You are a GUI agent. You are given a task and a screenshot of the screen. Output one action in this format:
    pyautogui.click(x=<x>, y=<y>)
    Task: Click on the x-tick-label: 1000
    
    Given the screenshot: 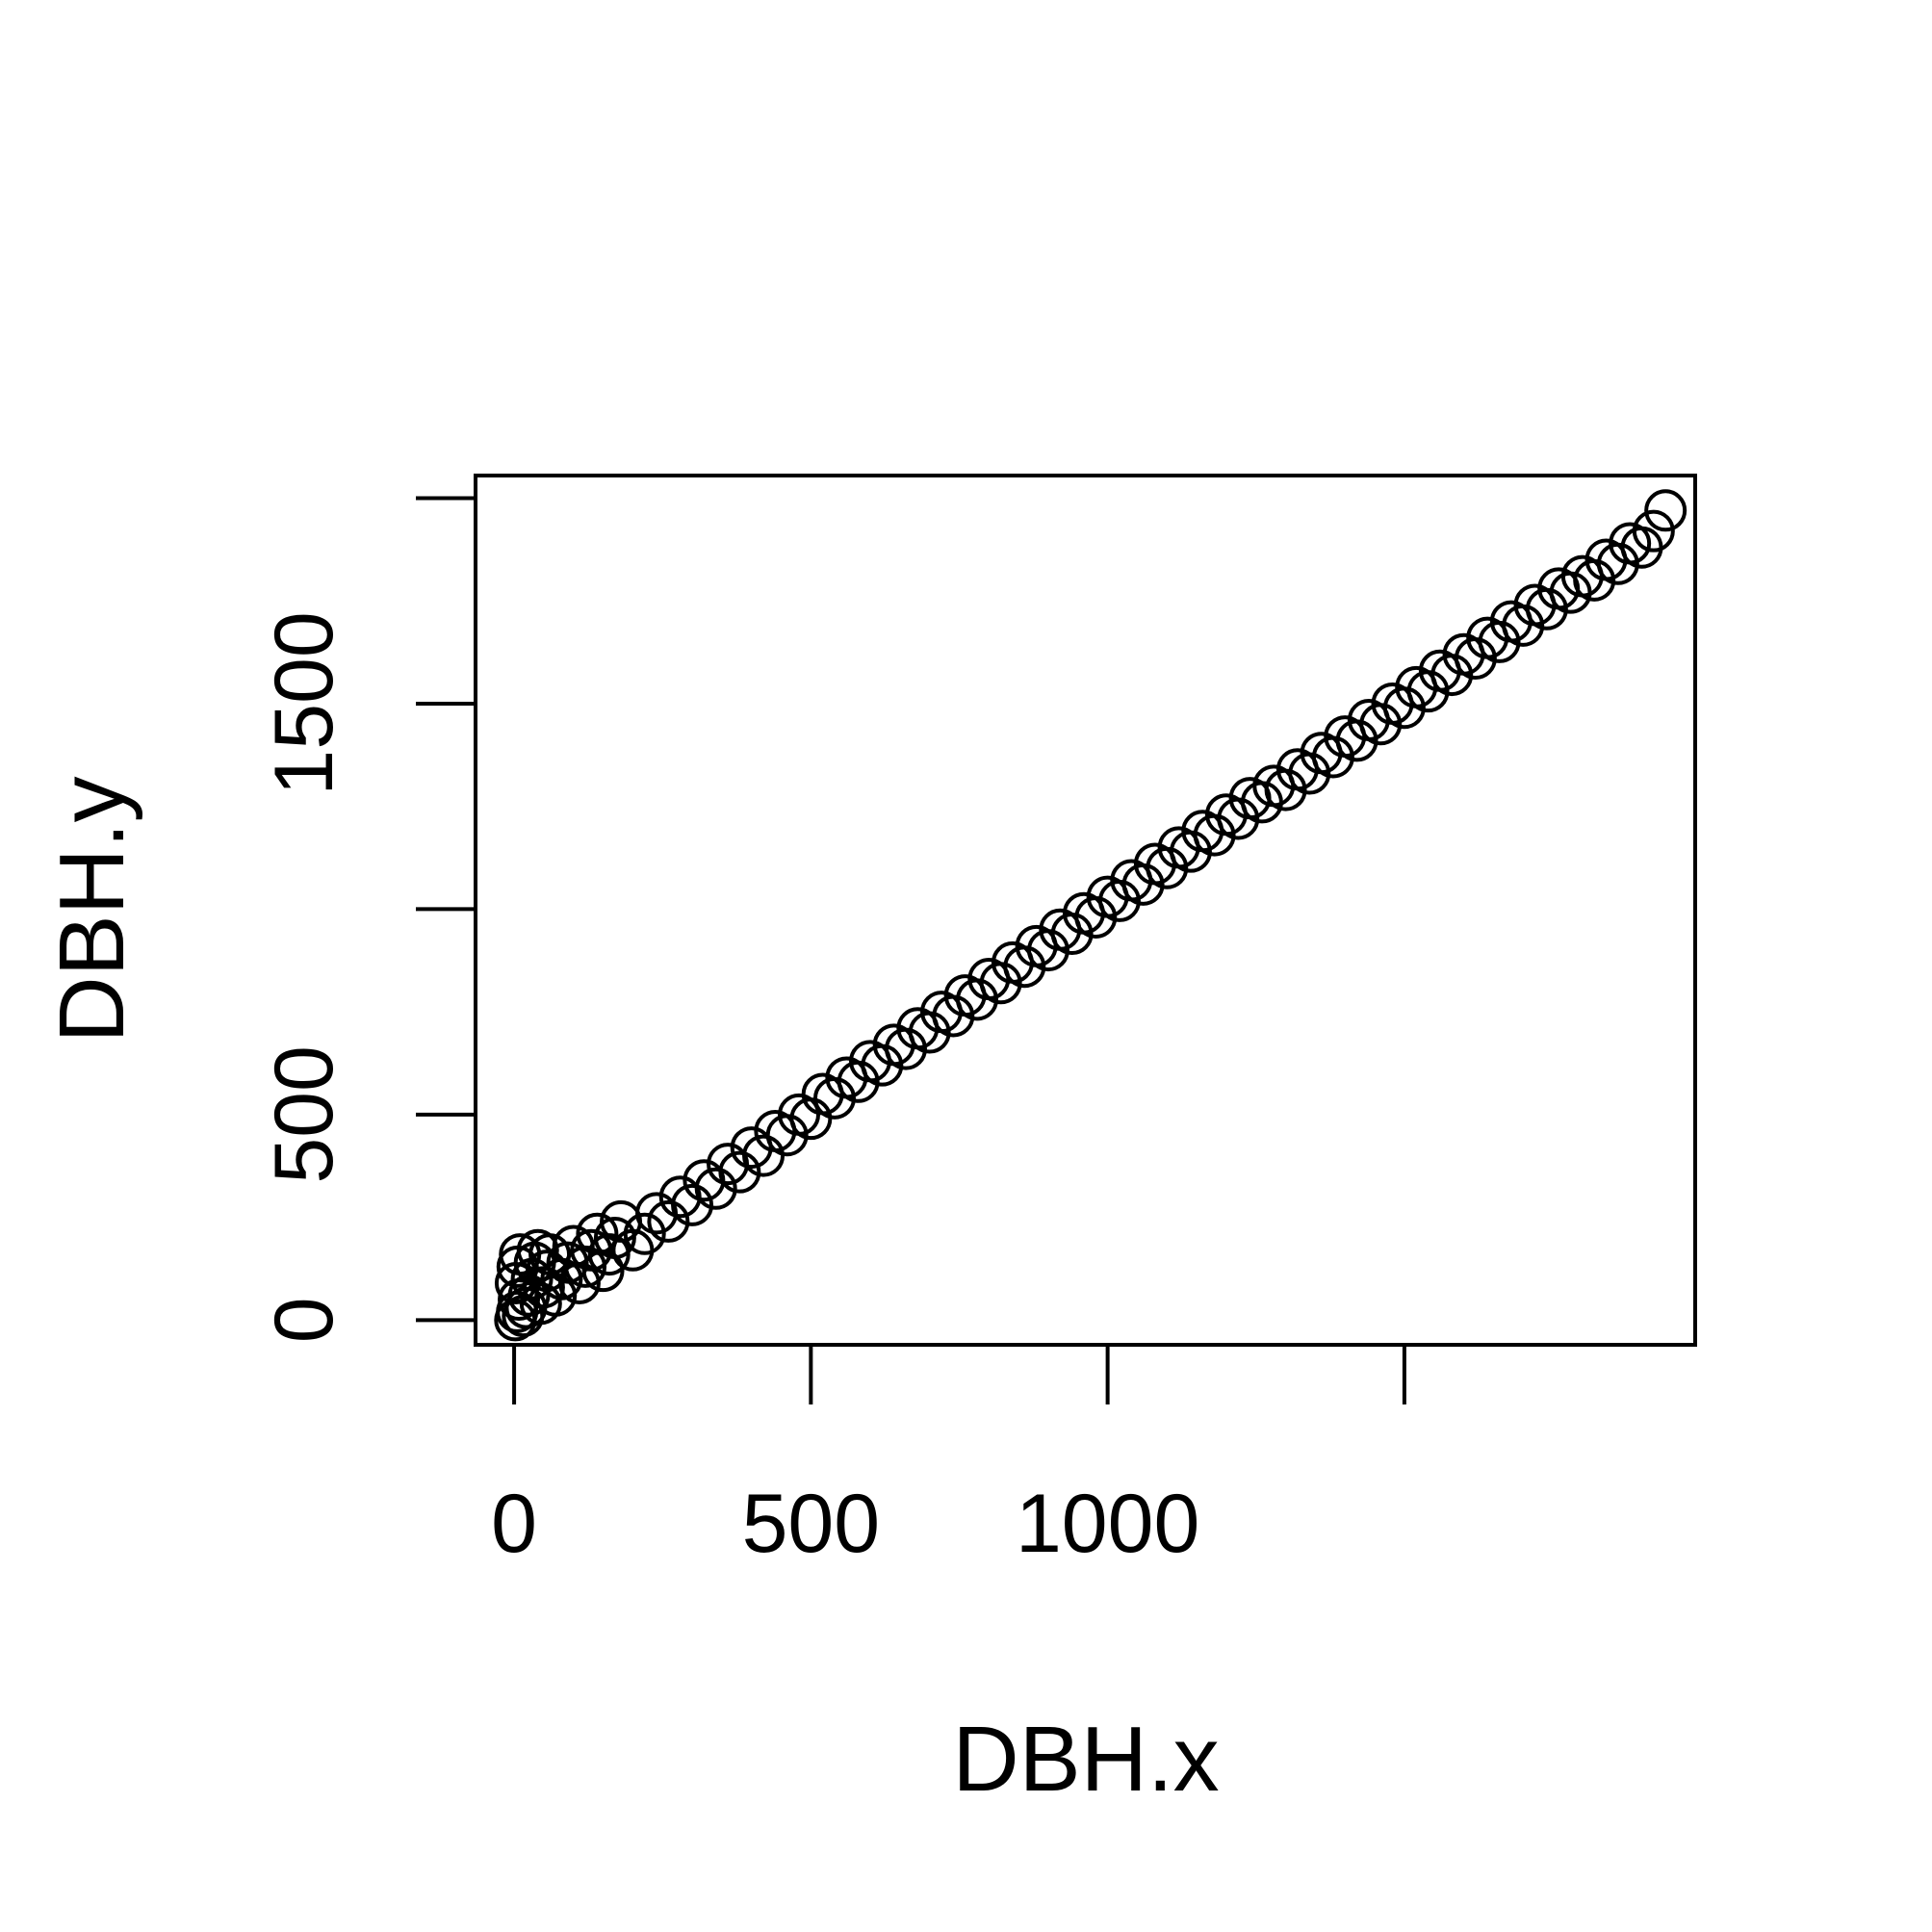 What is the action you would take?
    pyautogui.click(x=1108, y=1524)
    